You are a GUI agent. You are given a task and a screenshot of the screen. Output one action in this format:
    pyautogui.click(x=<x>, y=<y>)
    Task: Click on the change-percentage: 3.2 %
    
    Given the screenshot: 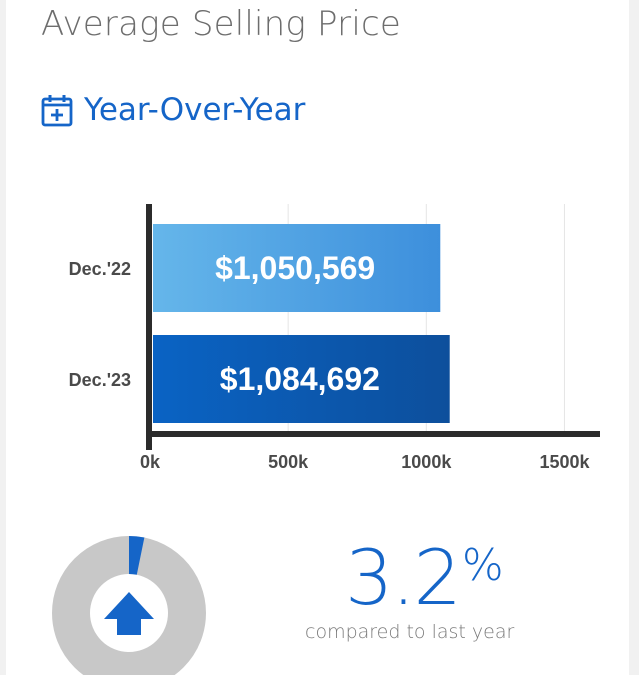 What is the action you would take?
    pyautogui.click(x=424, y=578)
    